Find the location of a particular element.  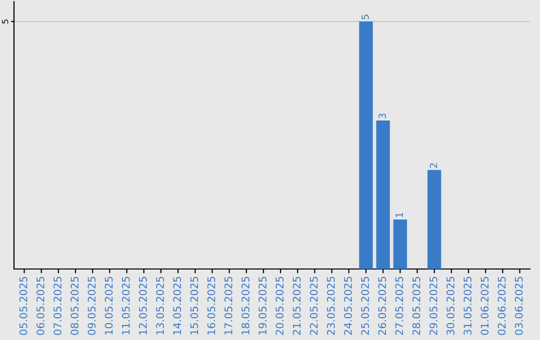

x-tick-label: 19.05.2025 is located at coordinates (262, 305).